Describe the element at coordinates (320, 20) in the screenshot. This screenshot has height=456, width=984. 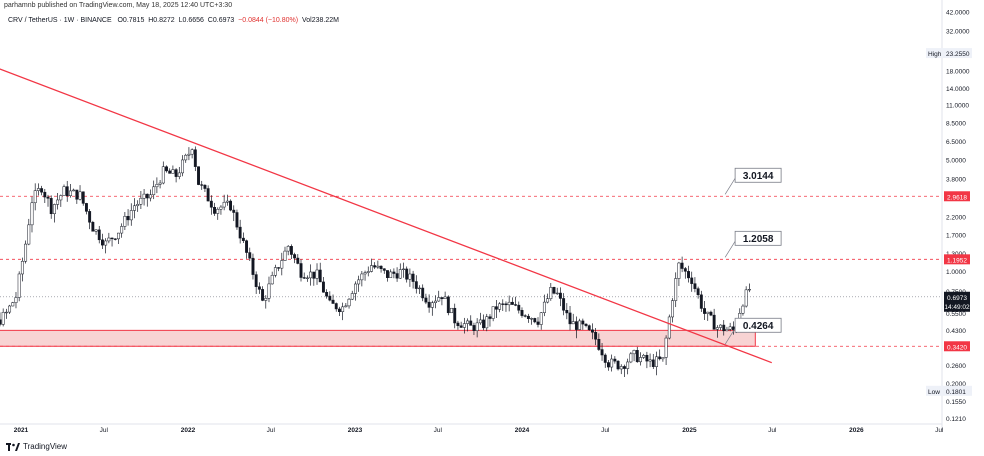
I see `volume-value: Vol238.22M` at that location.